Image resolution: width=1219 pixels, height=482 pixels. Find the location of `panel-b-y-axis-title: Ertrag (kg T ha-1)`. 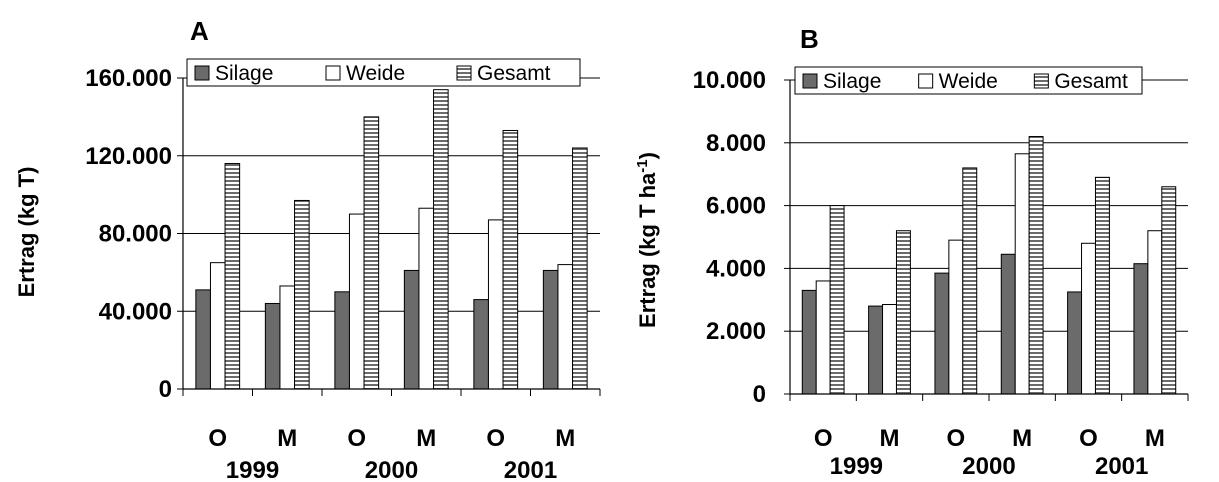

panel-b-y-axis-title: Ertrag (kg T ha-1) is located at coordinates (647, 240).